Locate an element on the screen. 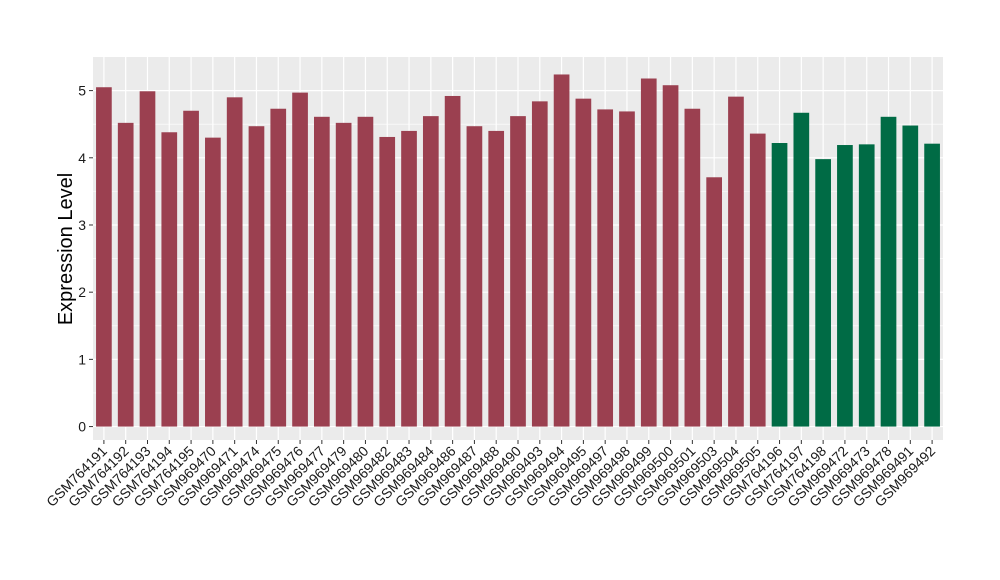  bar-GSM969471 is located at coordinates (234, 262).